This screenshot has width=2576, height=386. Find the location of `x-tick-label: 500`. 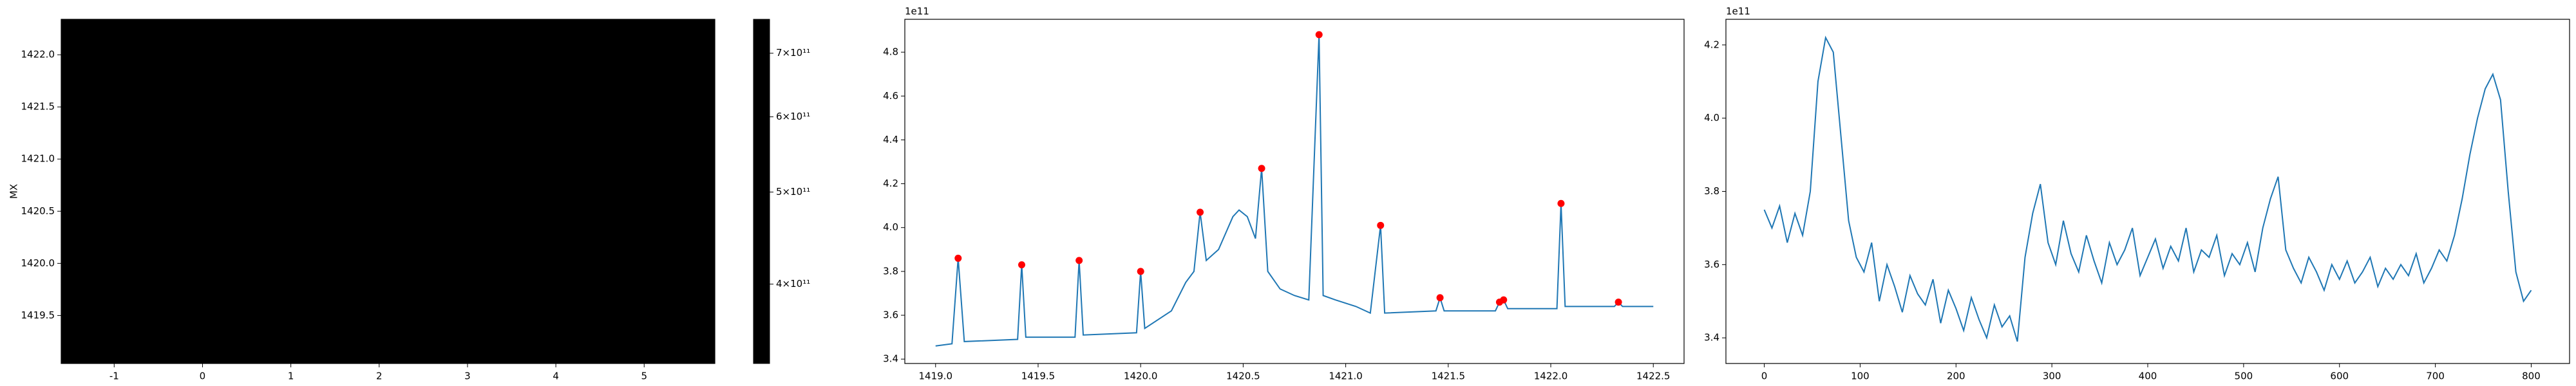

x-tick-label: 500 is located at coordinates (2244, 376).